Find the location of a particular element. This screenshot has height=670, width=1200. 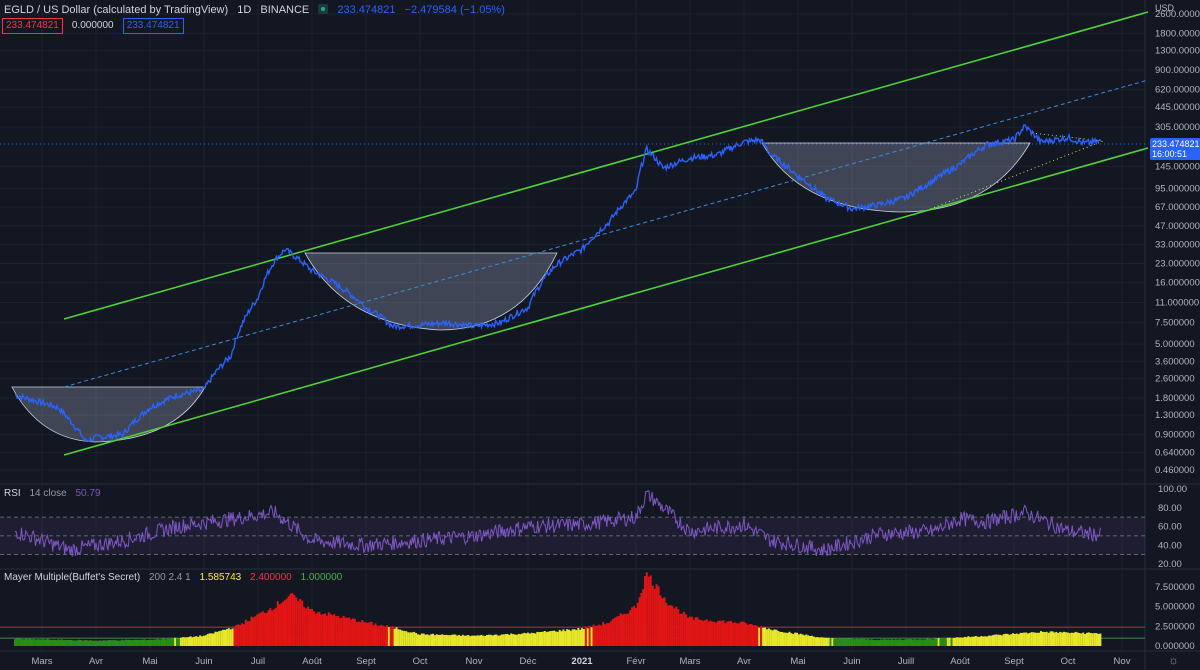

rsi-axis-tick: 100.00 is located at coordinates (1172, 489).